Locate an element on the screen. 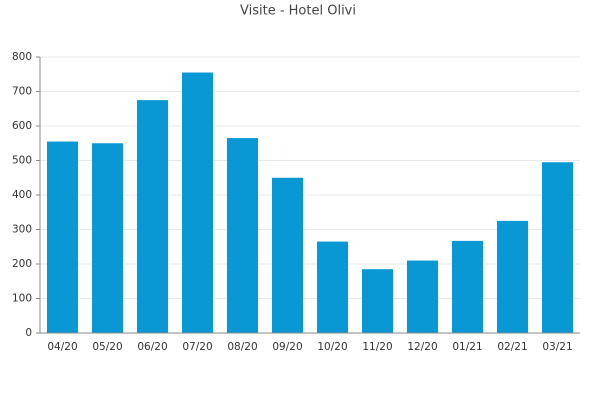 The width and height of the screenshot is (600, 400). y-tick-label: 400 is located at coordinates (22, 195).